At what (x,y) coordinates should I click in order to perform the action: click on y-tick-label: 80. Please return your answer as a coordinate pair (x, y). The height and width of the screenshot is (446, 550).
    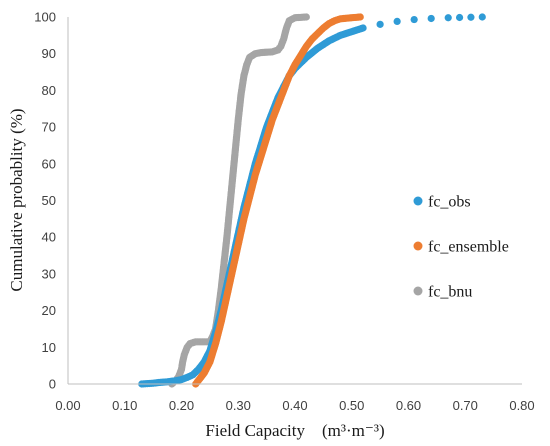
    Looking at the image, I should click on (49, 90).